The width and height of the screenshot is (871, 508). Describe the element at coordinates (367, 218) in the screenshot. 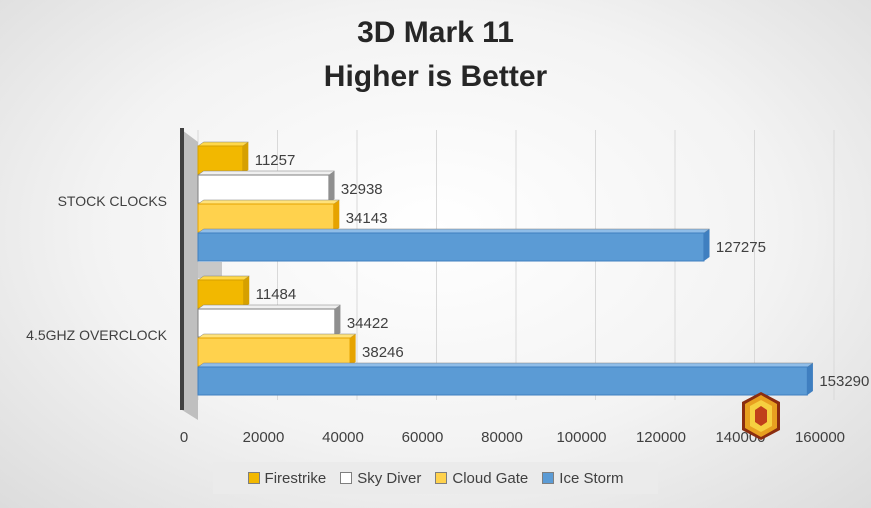

I see `data-label: 34143` at that location.